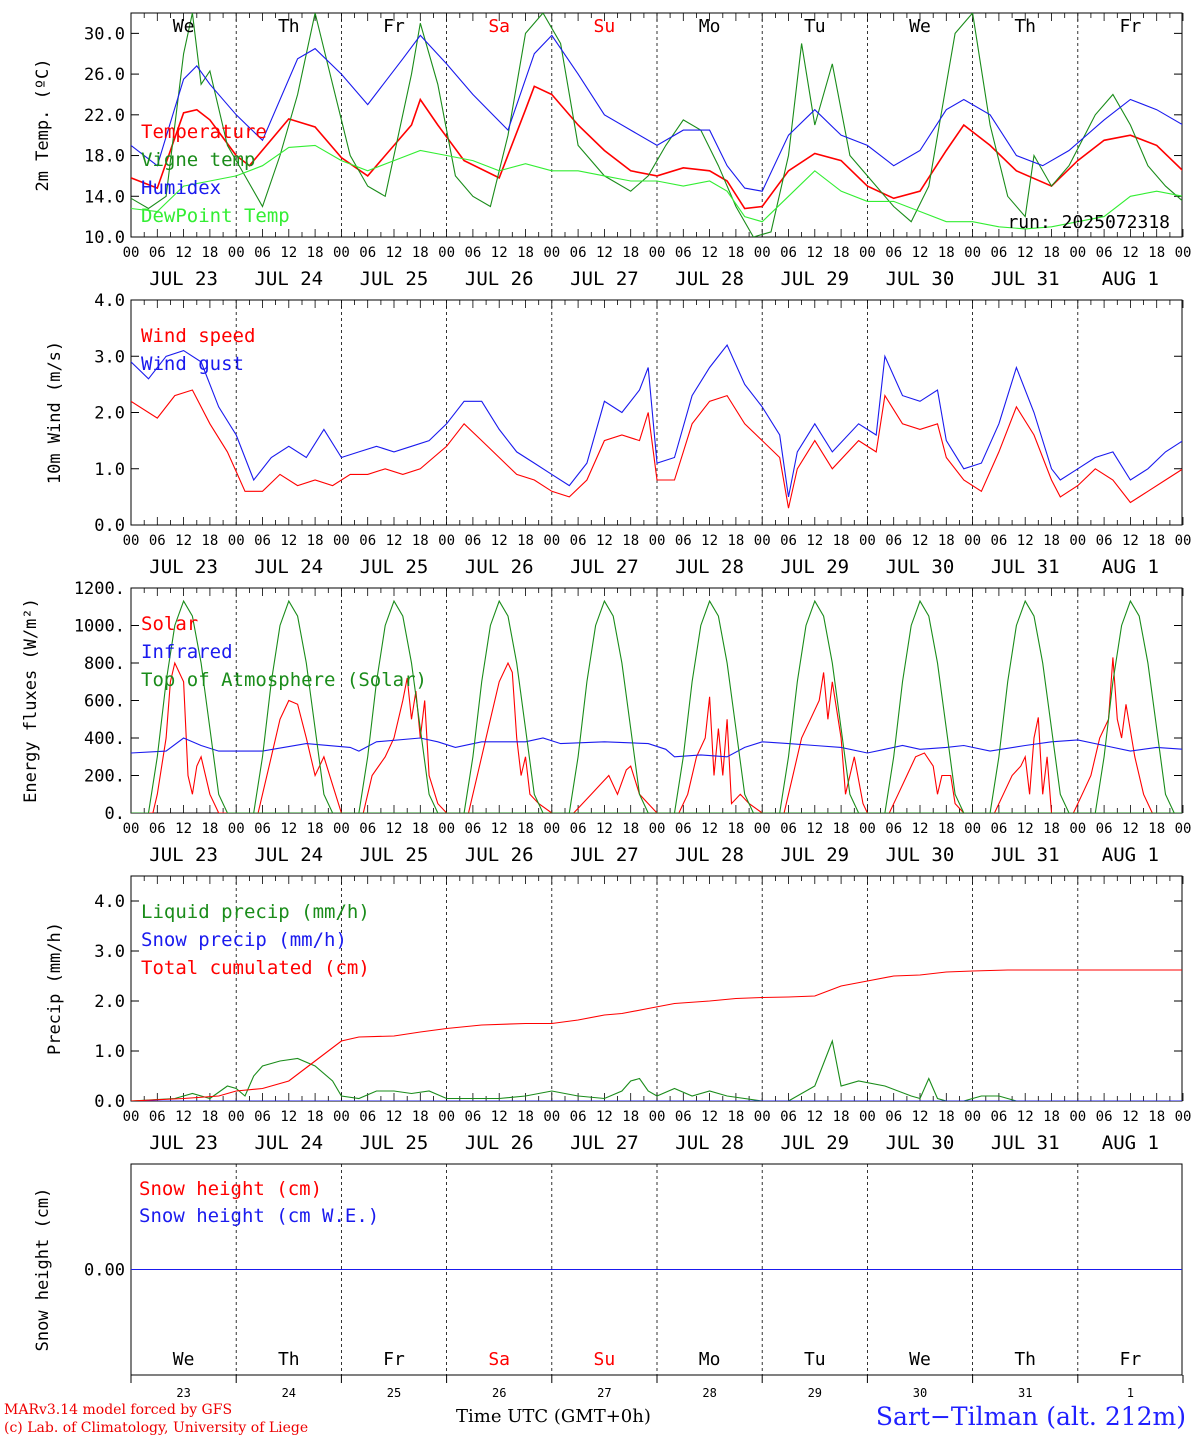 Image resolution: width=1194 pixels, height=1440 pixels. Describe the element at coordinates (1025, 1143) in the screenshot. I see `date-label: JUL 31` at that location.